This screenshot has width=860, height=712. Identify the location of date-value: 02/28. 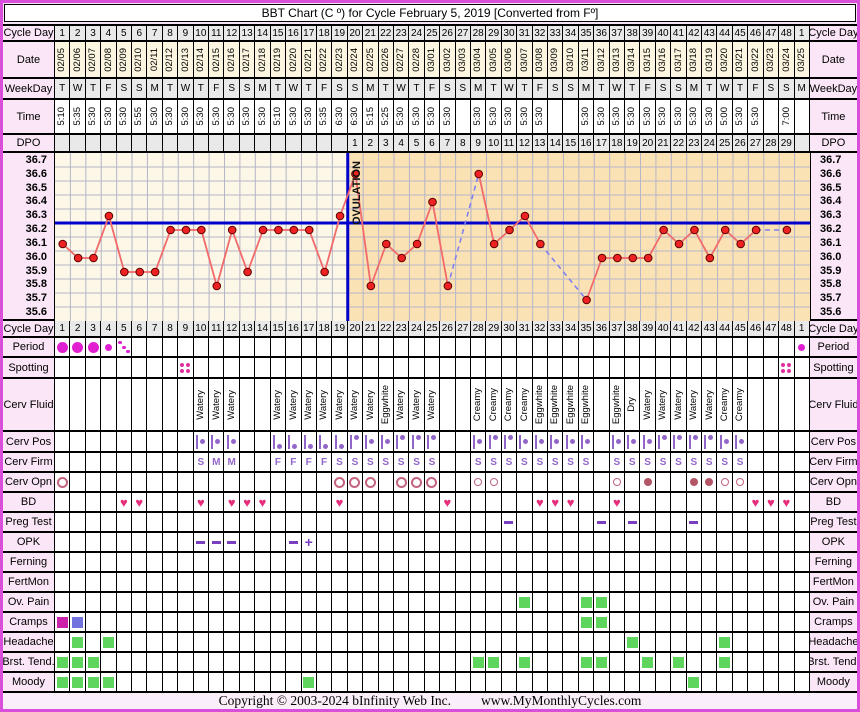
(416, 59).